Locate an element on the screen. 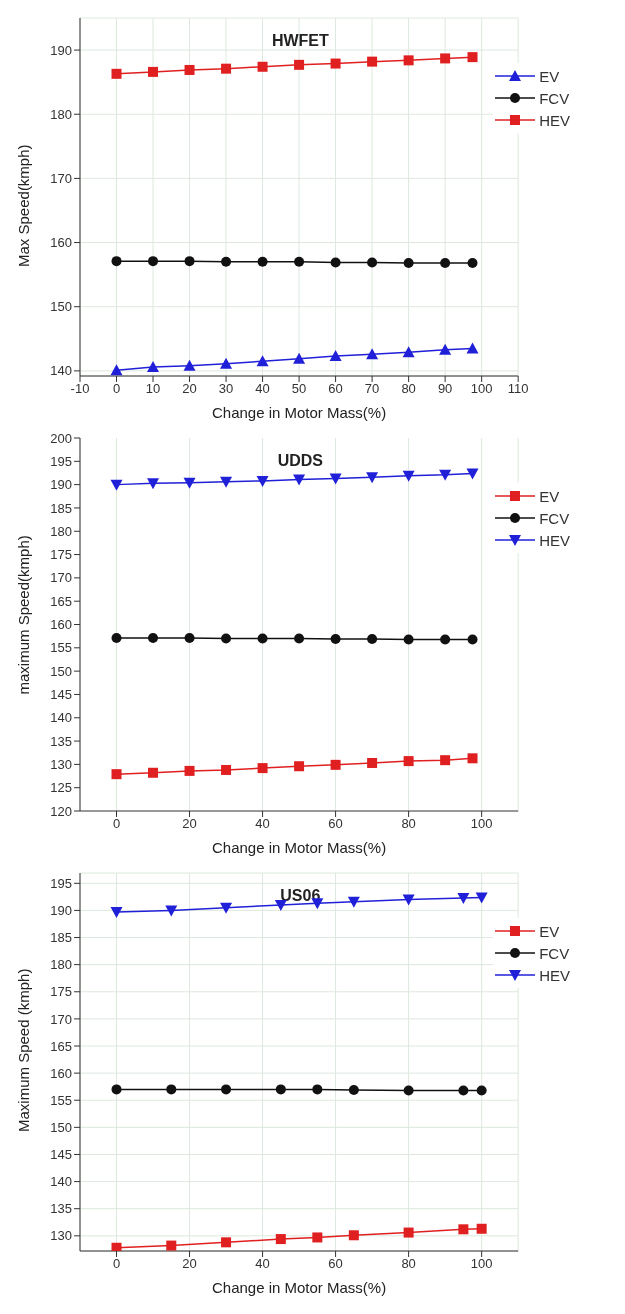 The image size is (625, 1314). text: US06 is located at coordinates (300, 895).